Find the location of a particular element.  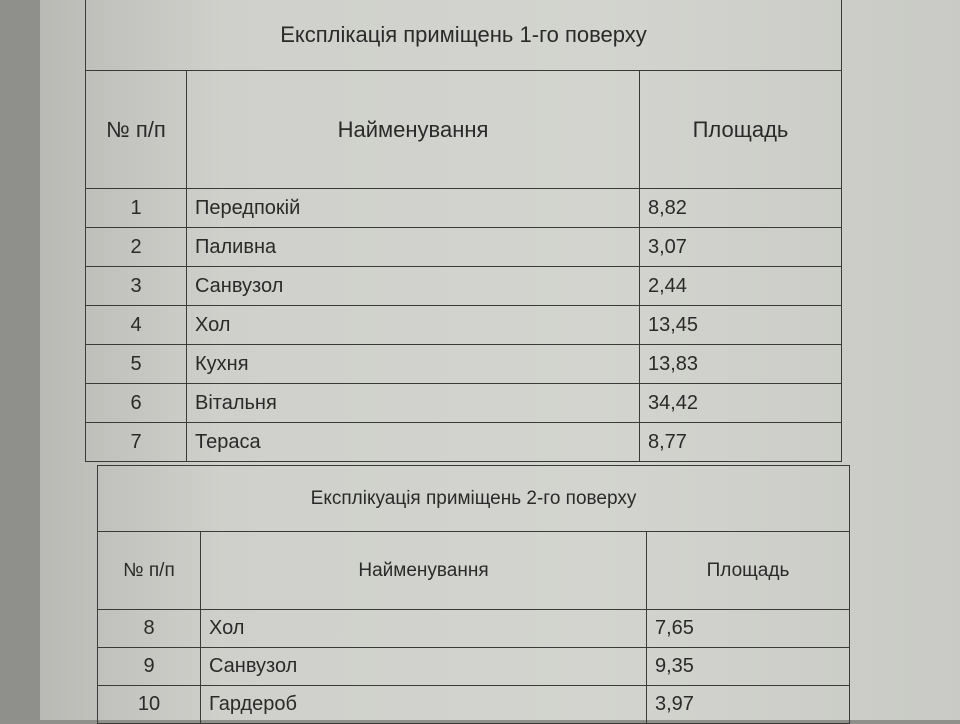

floor2-title: Експлікуація приміщень 2-го поверху is located at coordinates (473, 498).